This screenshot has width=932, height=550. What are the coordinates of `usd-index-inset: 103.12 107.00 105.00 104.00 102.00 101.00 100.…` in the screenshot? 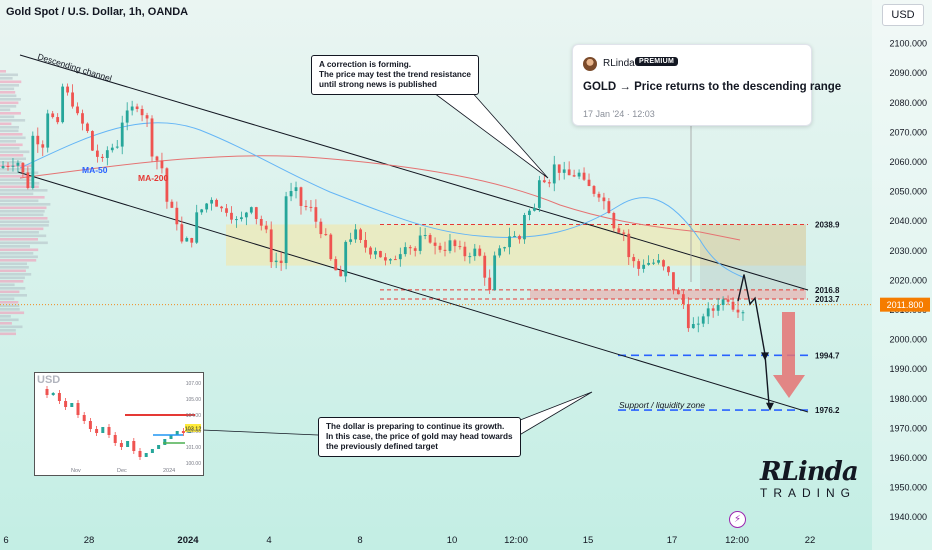 It's located at (119, 424).